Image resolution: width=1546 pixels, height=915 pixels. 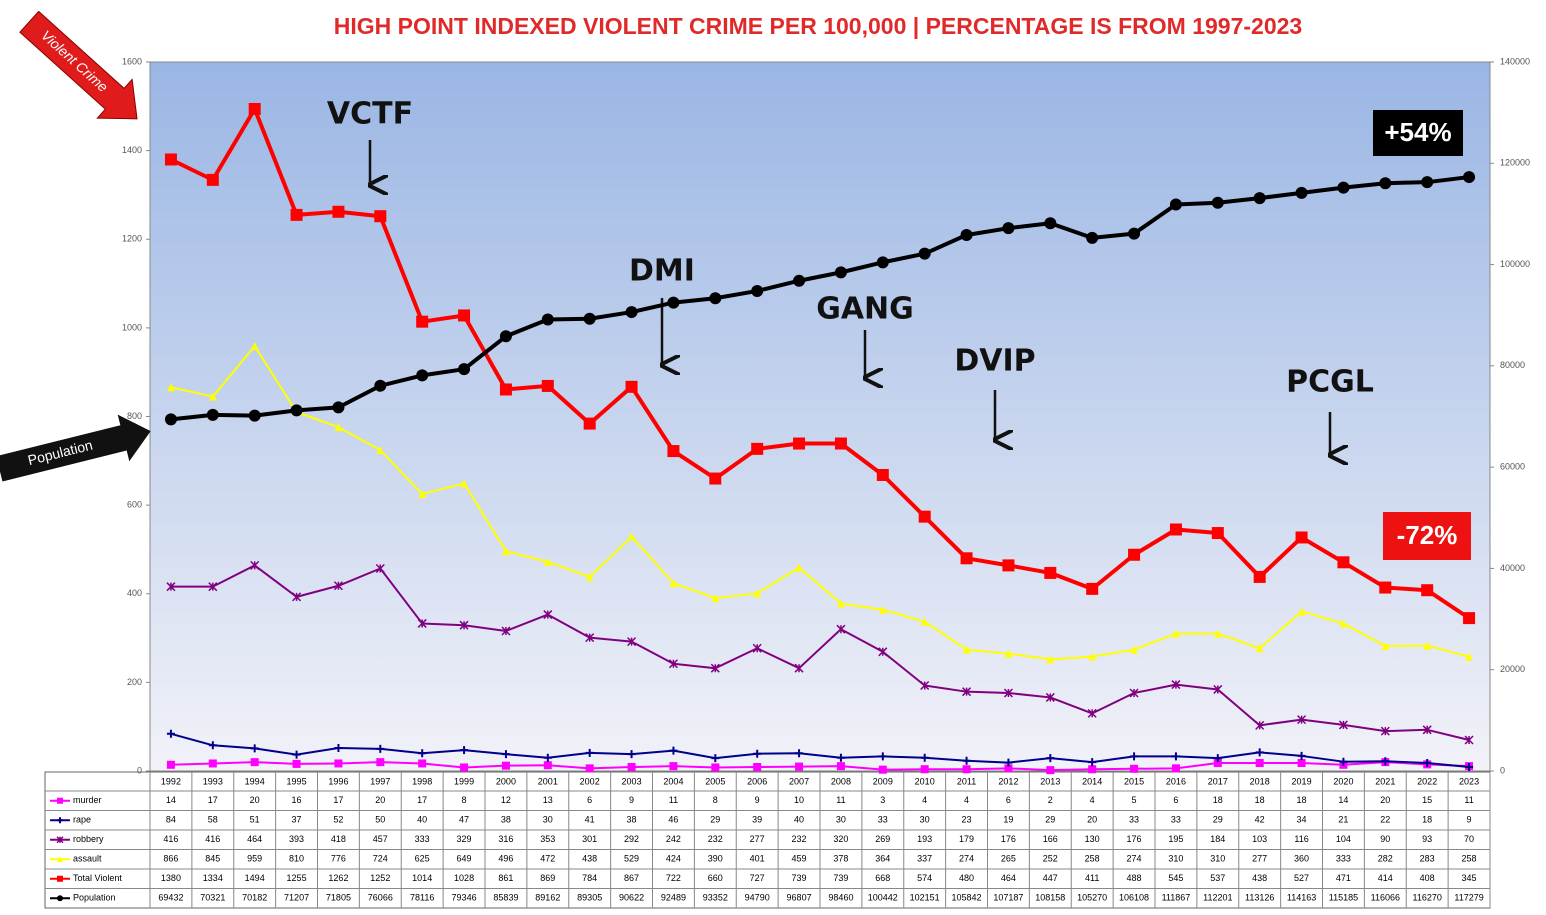 What do you see at coordinates (1427, 859) in the screenshot?
I see `table-value: 283` at bounding box center [1427, 859].